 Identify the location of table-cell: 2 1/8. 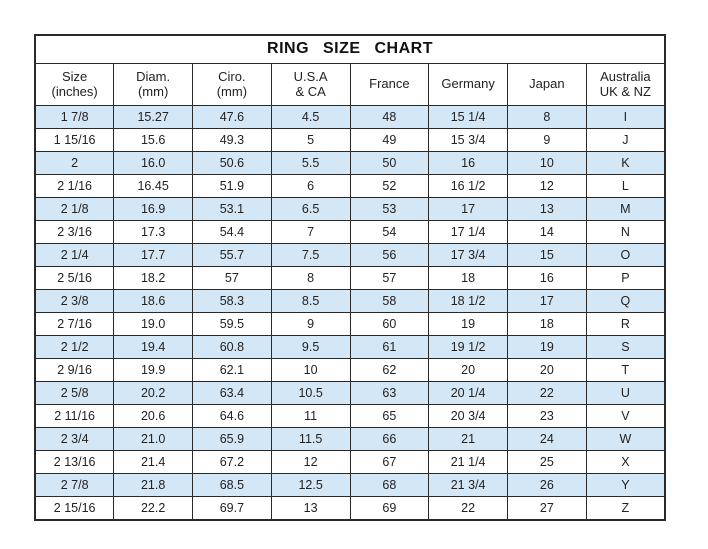
(74, 209).